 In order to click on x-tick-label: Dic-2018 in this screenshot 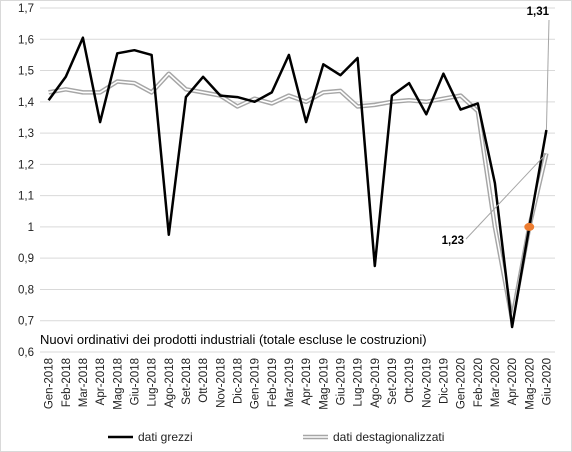, I will do `click(238, 381)`.